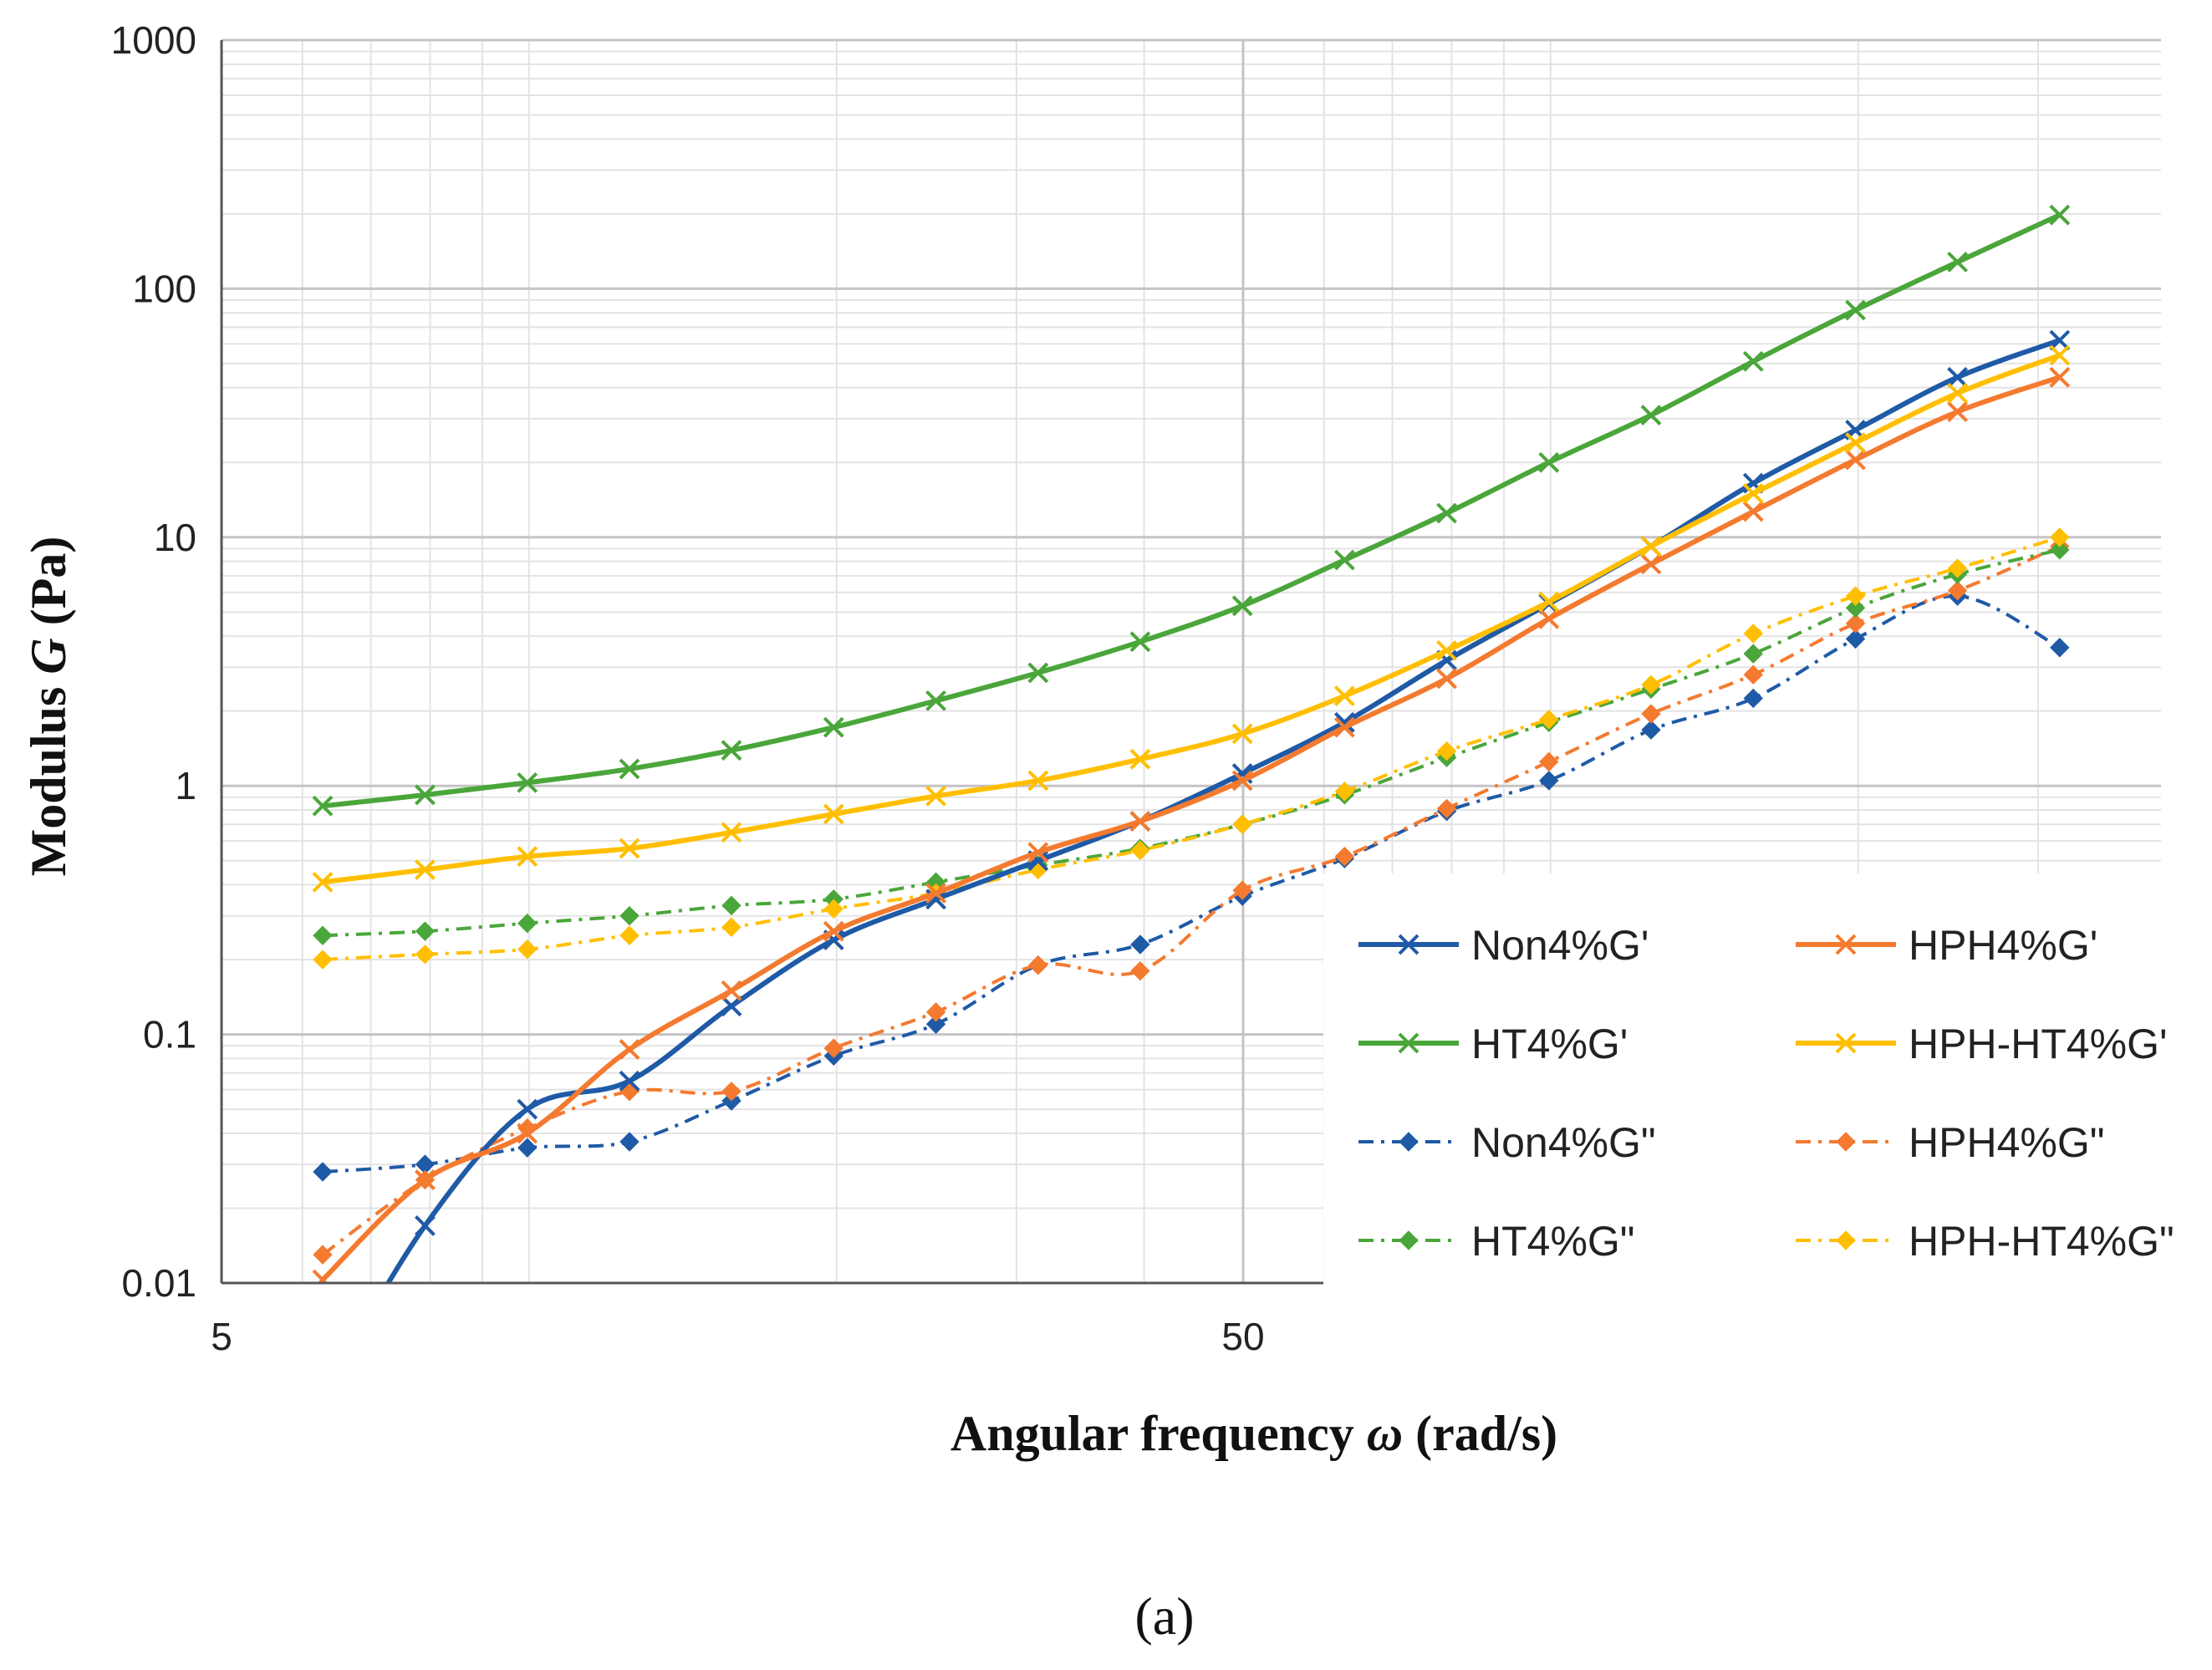 The image size is (2212, 1670). I want to click on legend-item: HPH-HT4%G", so click(1985, 1242).